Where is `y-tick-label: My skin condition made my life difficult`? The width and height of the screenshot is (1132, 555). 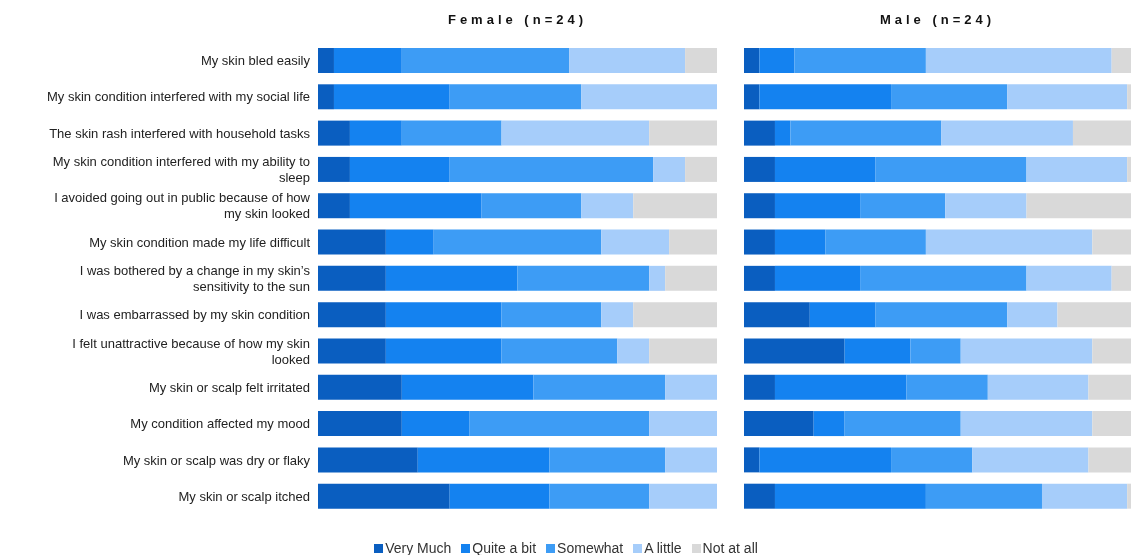 y-tick-label: My skin condition made my life difficult is located at coordinates (200, 242).